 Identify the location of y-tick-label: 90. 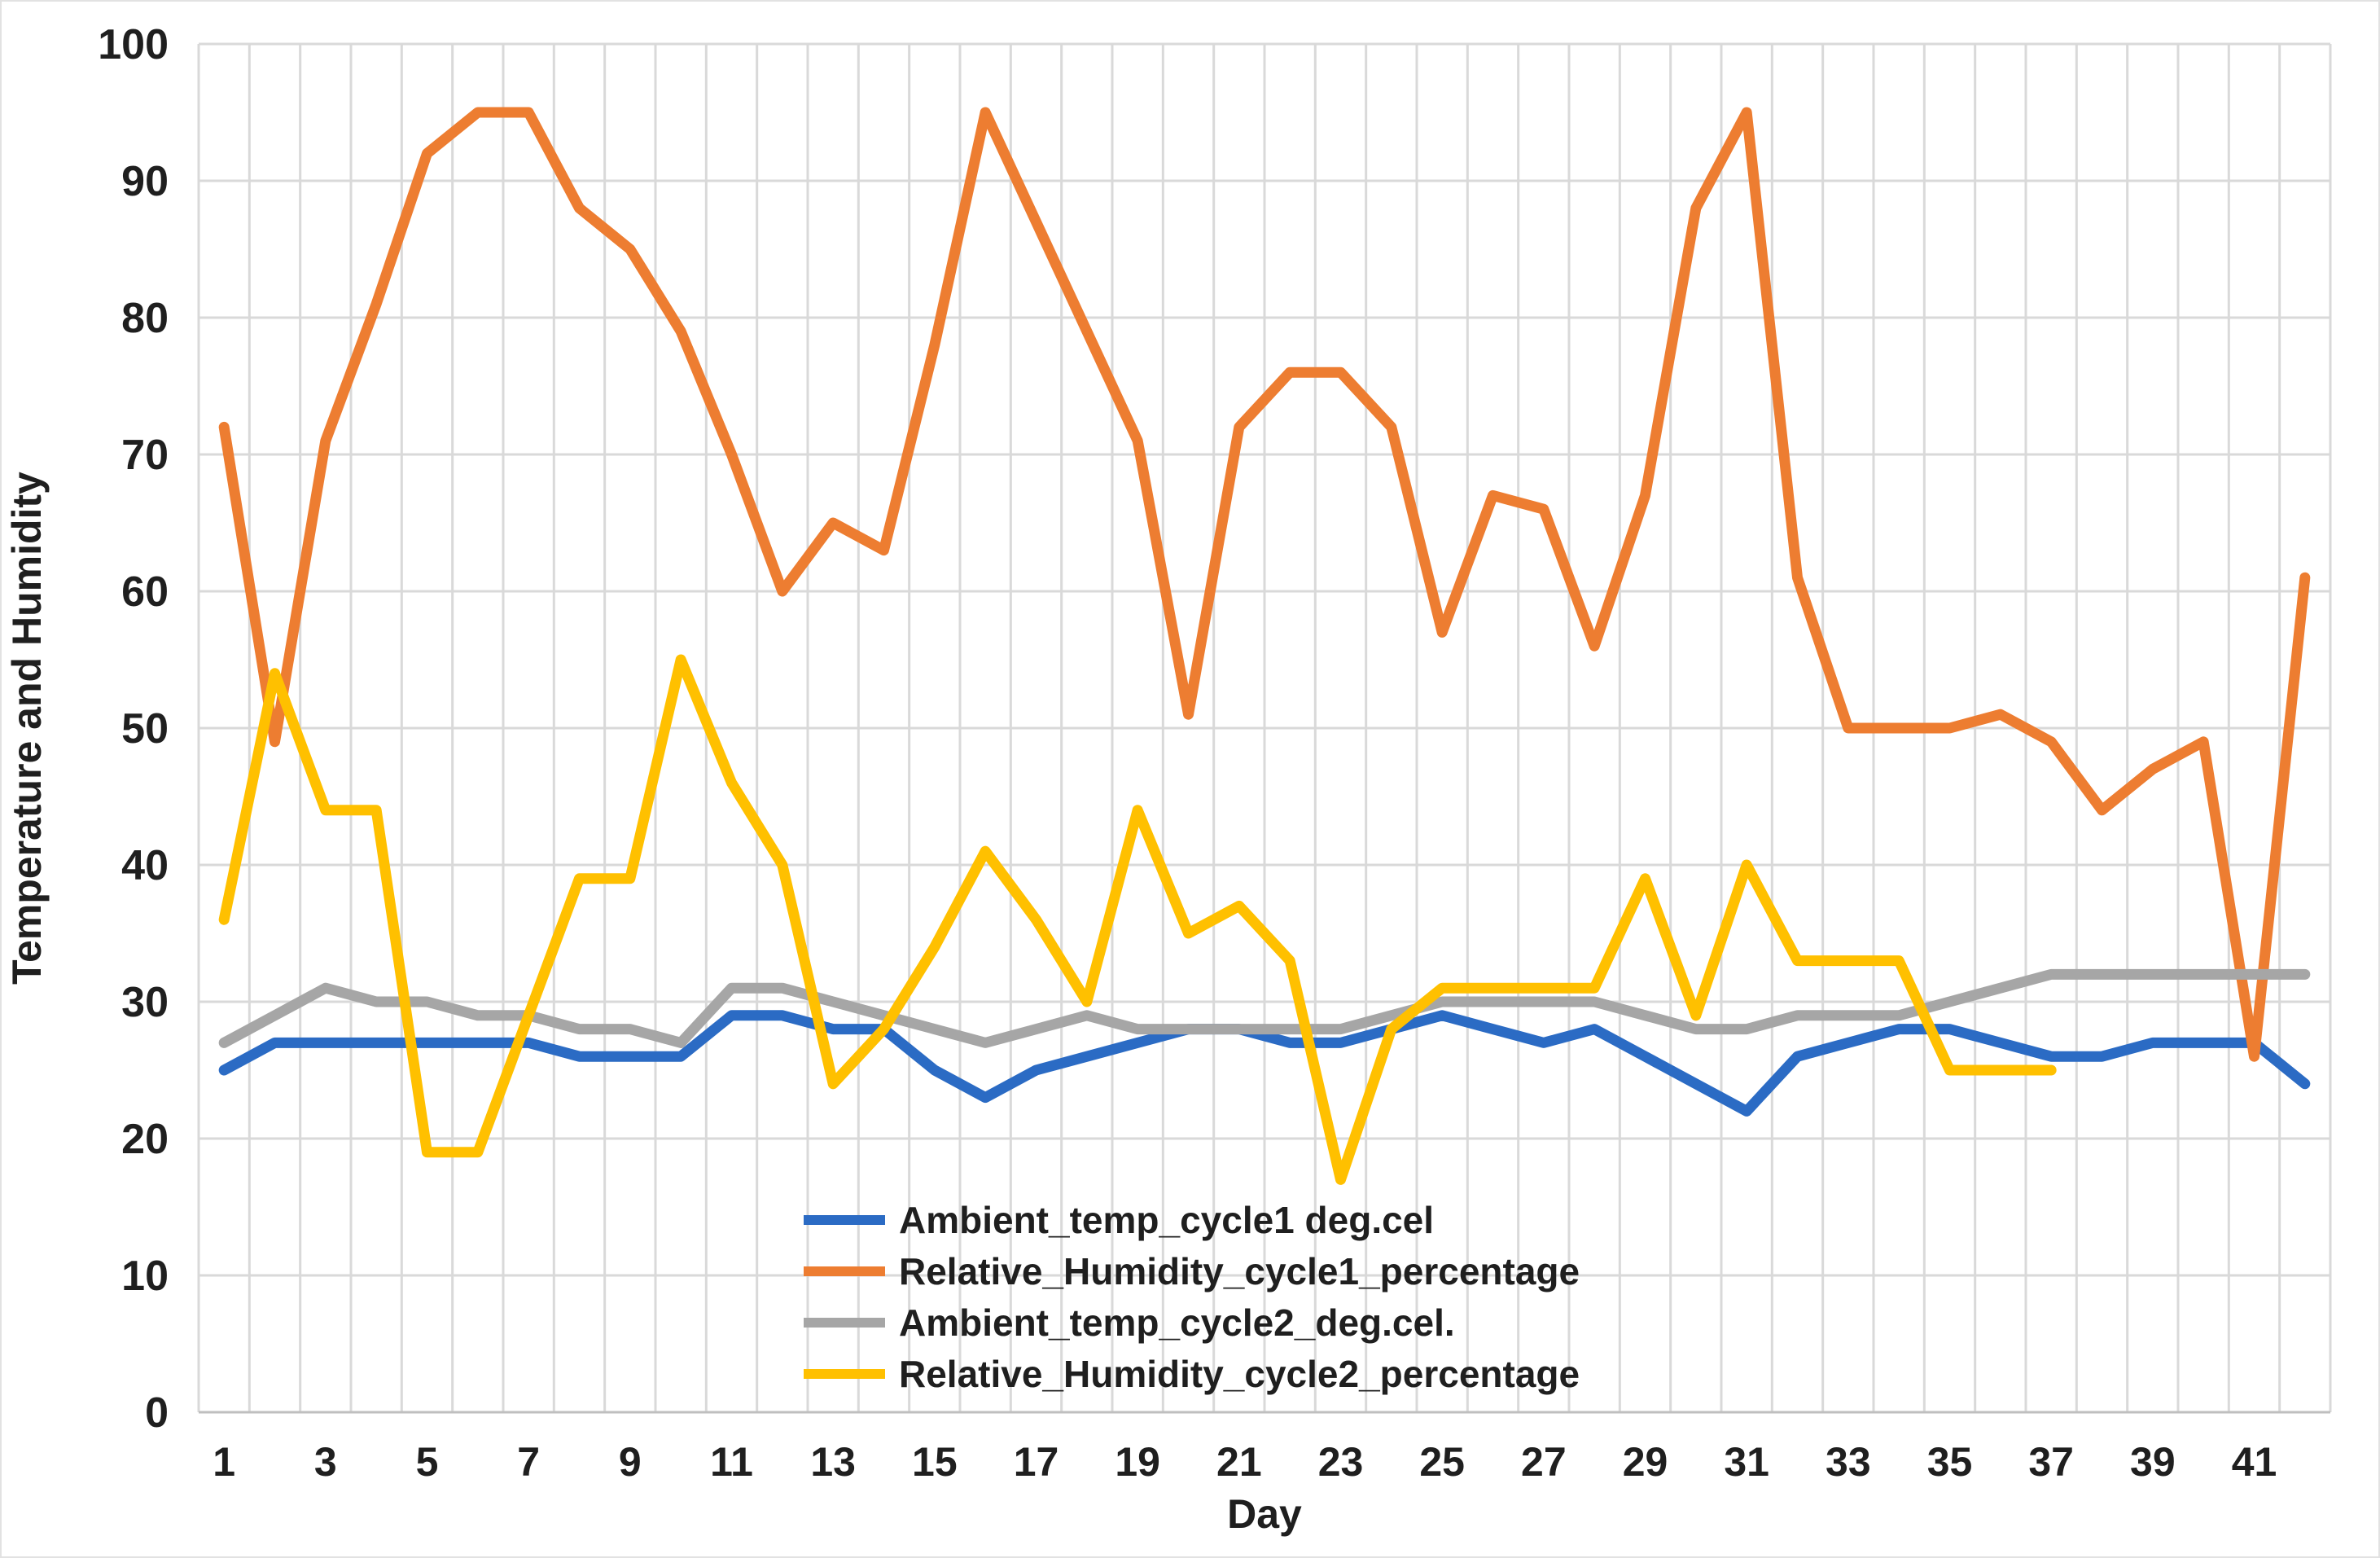
(145, 182).